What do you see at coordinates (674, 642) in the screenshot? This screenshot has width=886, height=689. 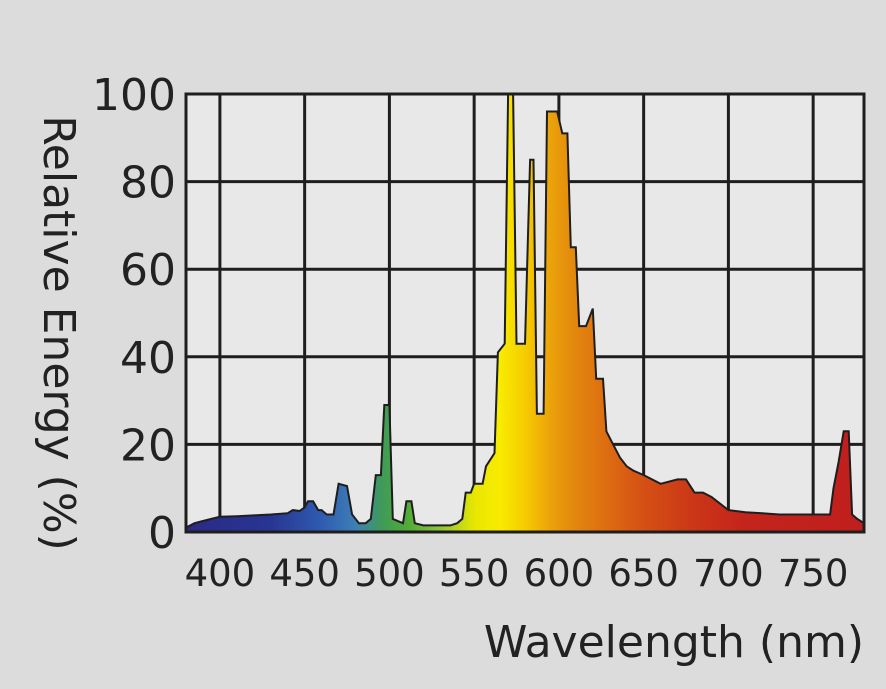 I see `x-axis-title: Wavelength (nm)` at bounding box center [674, 642].